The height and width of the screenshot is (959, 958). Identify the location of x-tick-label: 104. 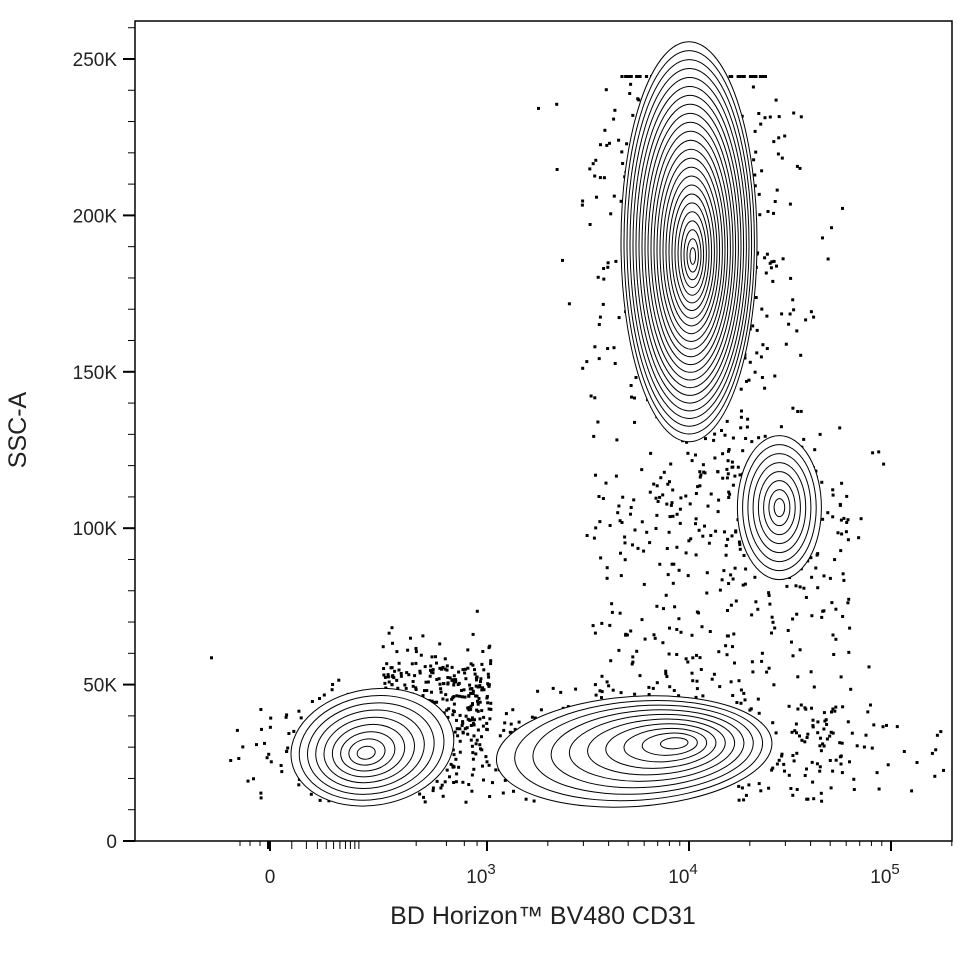
(682, 874).